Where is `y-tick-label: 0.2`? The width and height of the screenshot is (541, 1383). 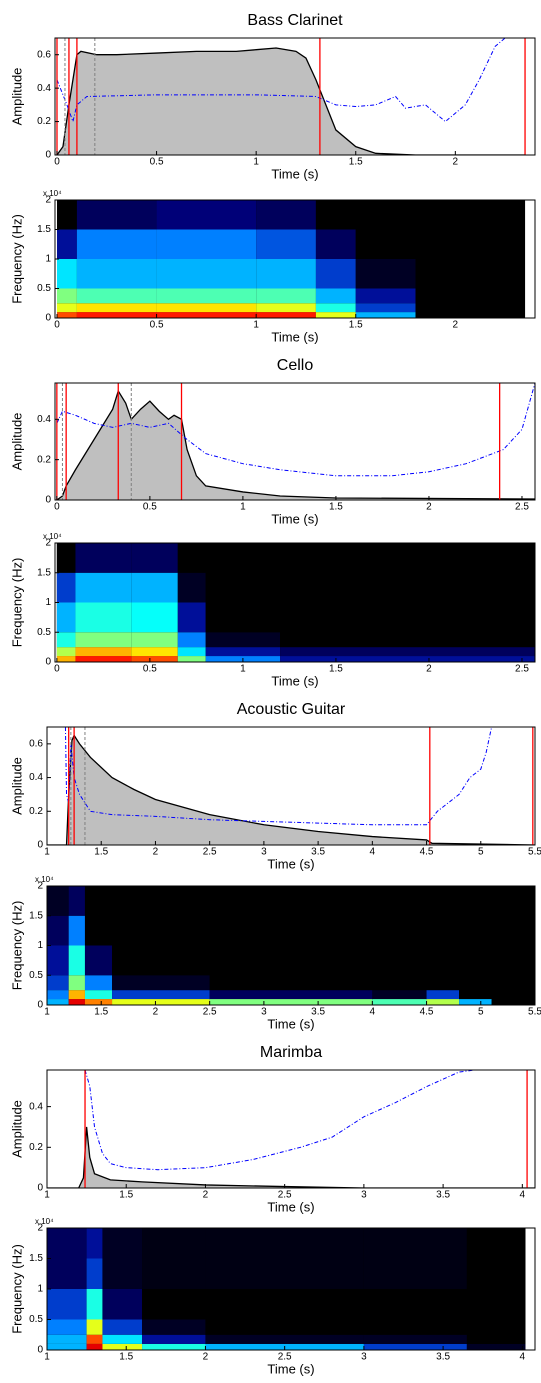 y-tick-label: 0.2 is located at coordinates (36, 1147).